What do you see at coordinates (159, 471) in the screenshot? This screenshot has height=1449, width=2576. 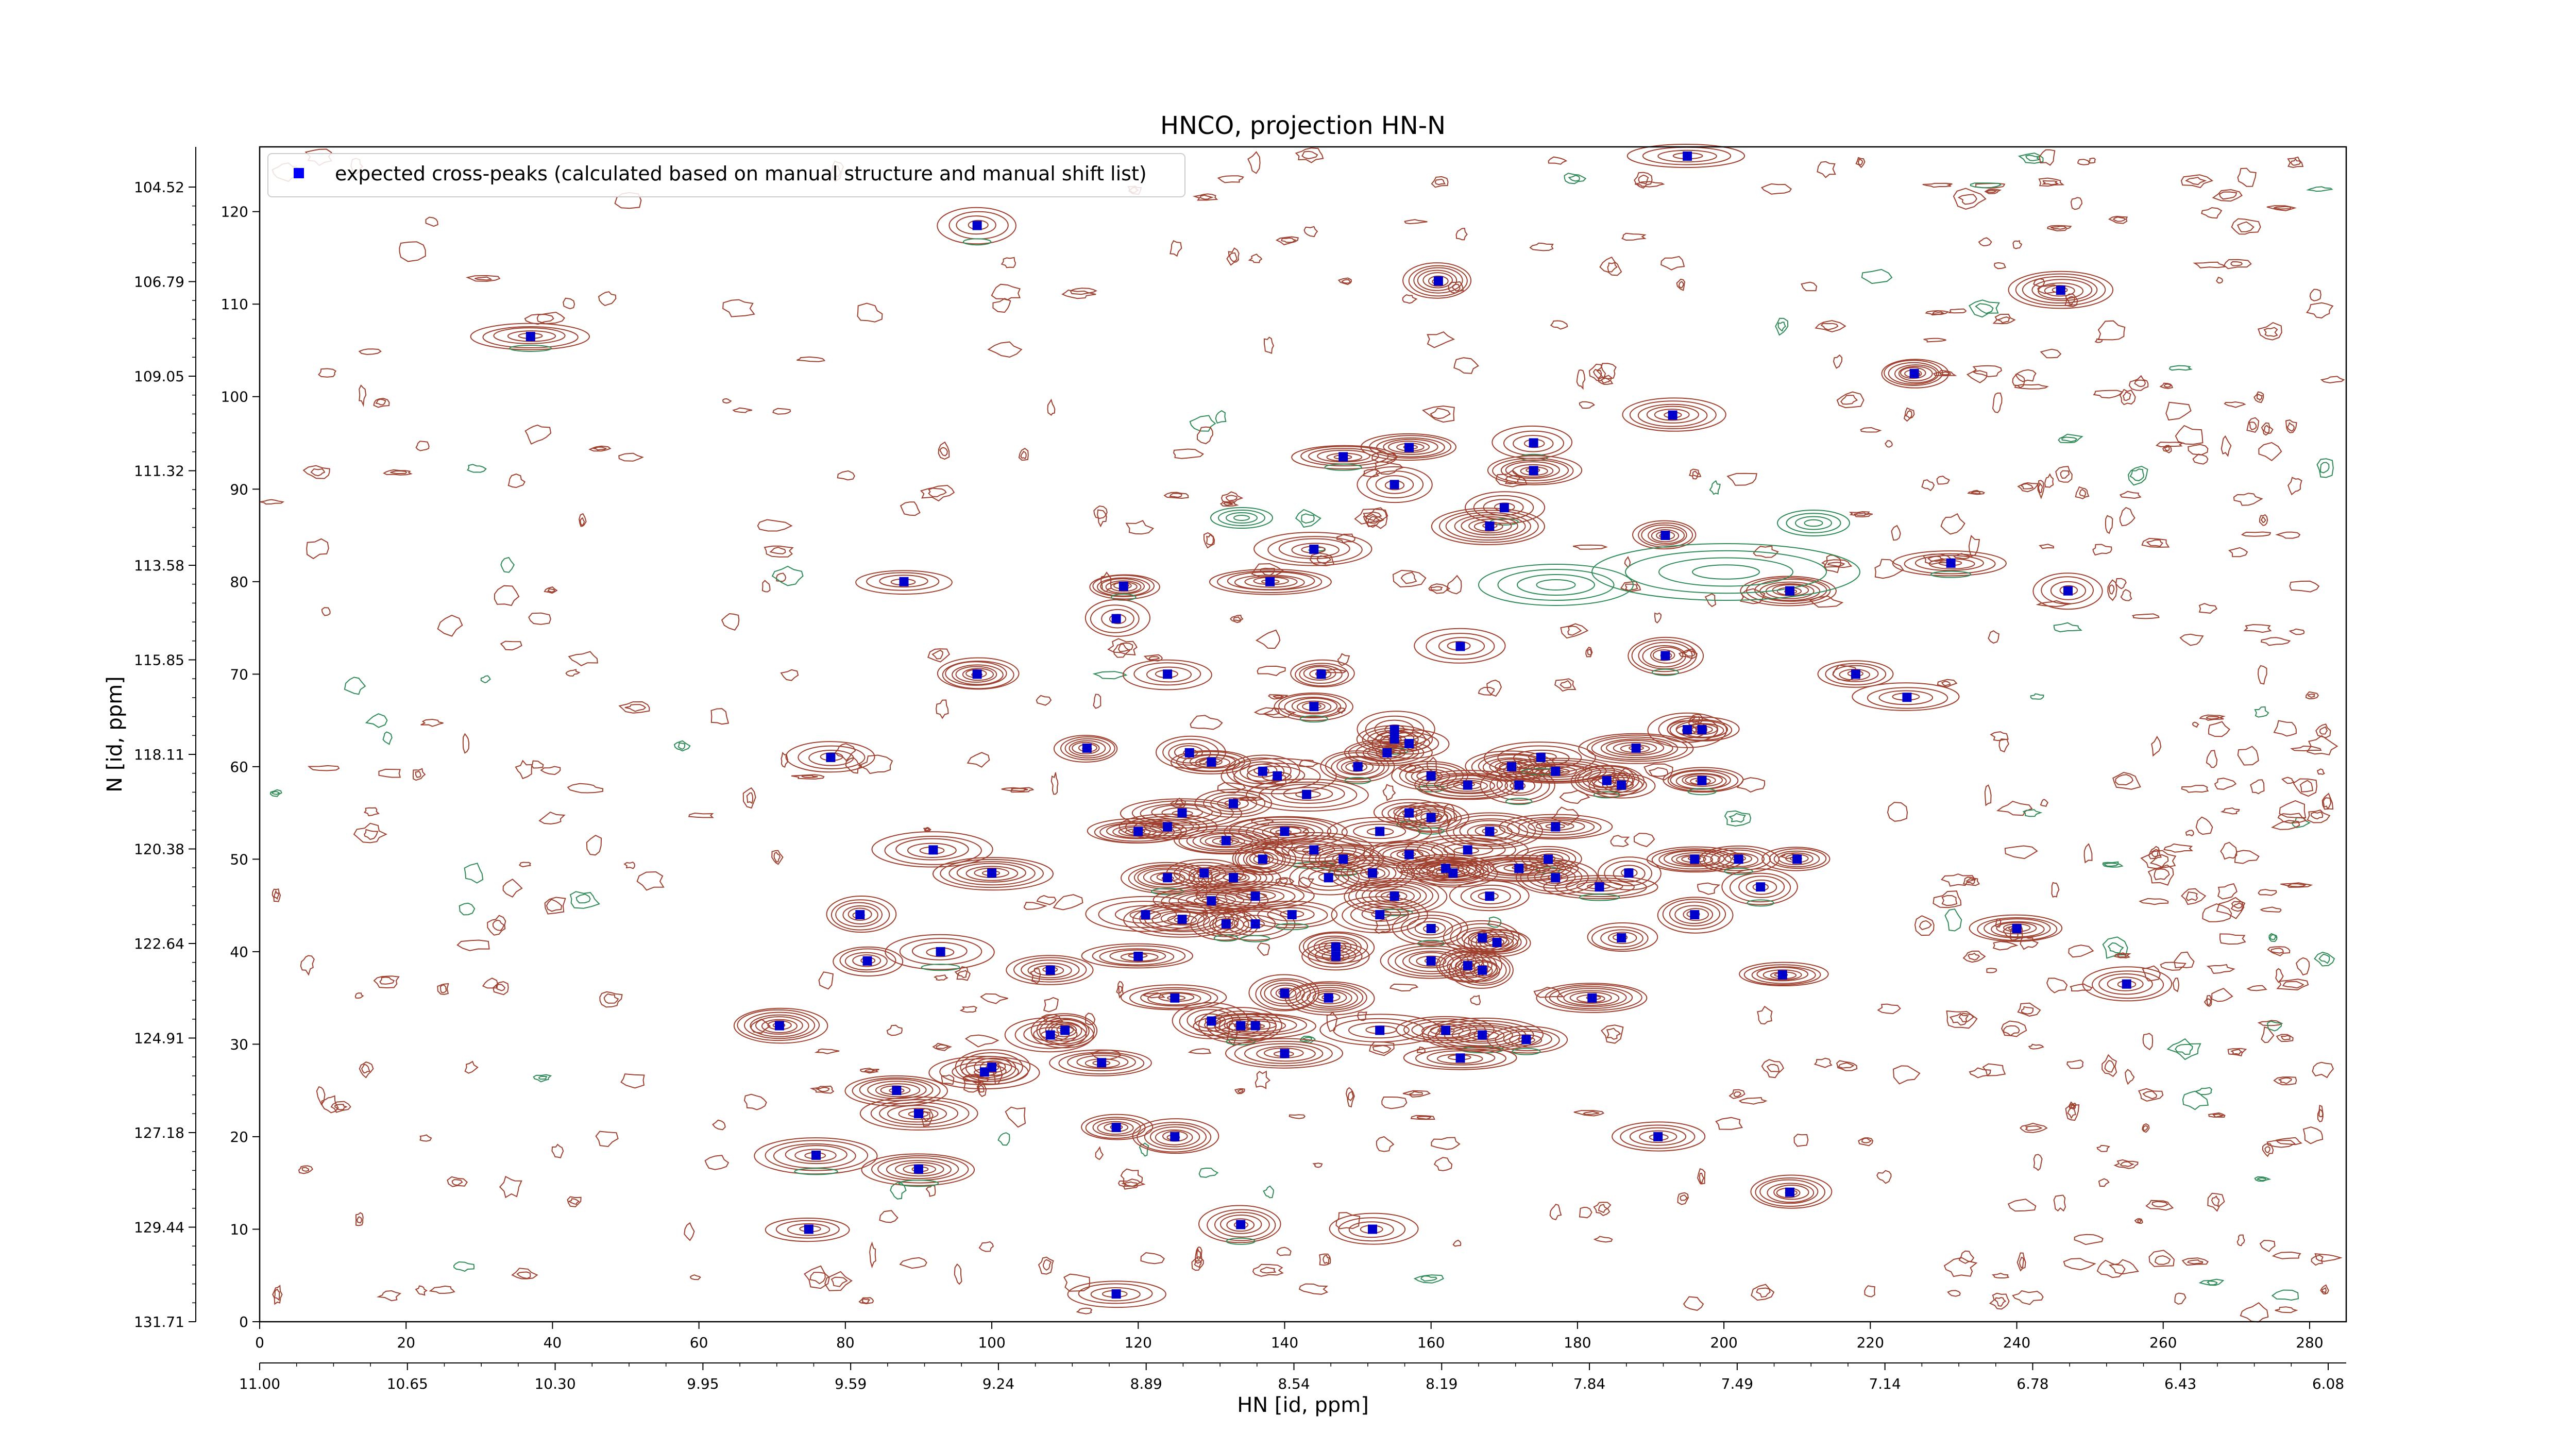 I see `y-ppm-tick-label: 111.32` at bounding box center [159, 471].